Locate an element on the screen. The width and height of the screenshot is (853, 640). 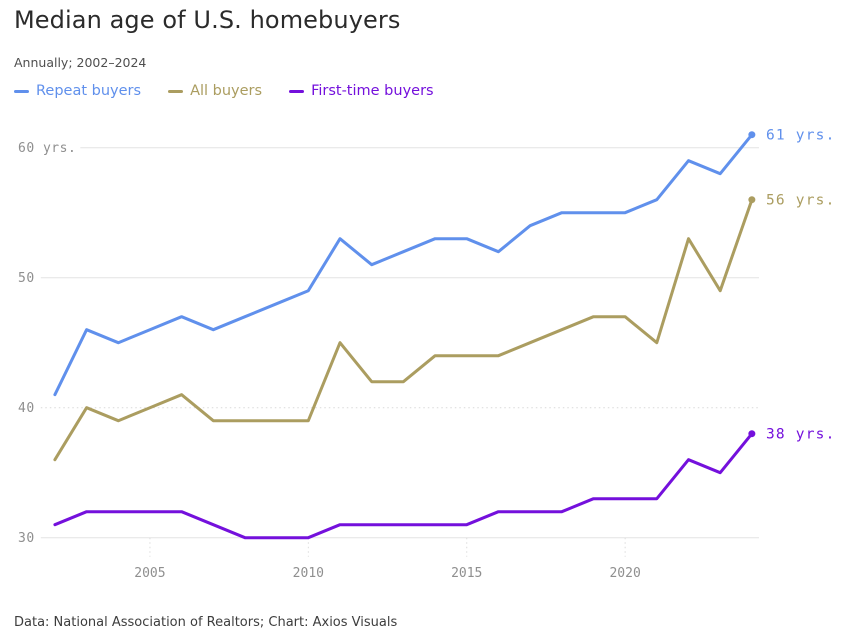
chart-subtitle: Annually; 2002–2024 is located at coordinates (80, 62).